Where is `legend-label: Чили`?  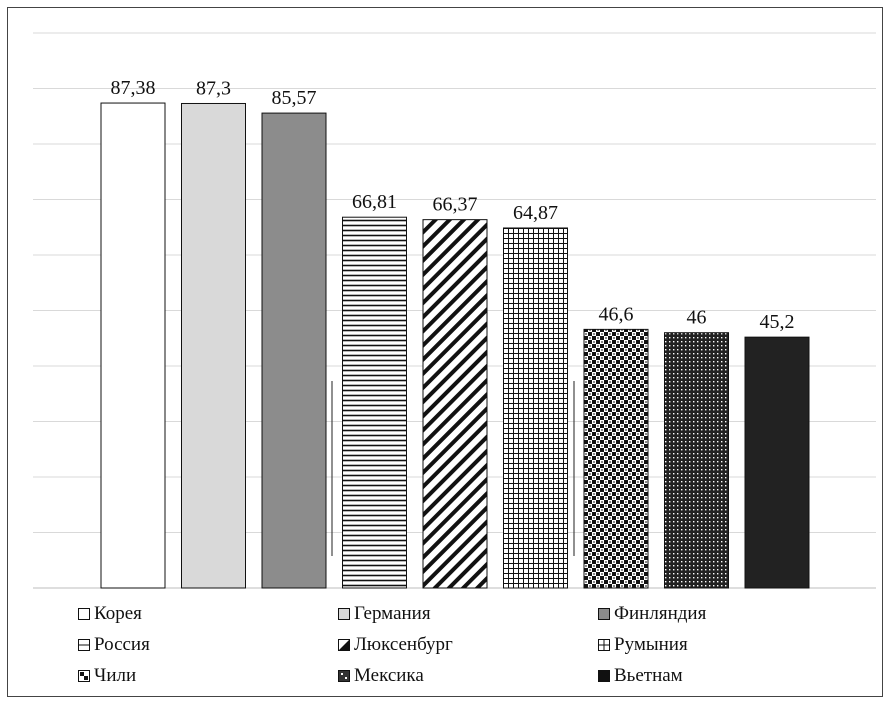 legend-label: Чили is located at coordinates (115, 675).